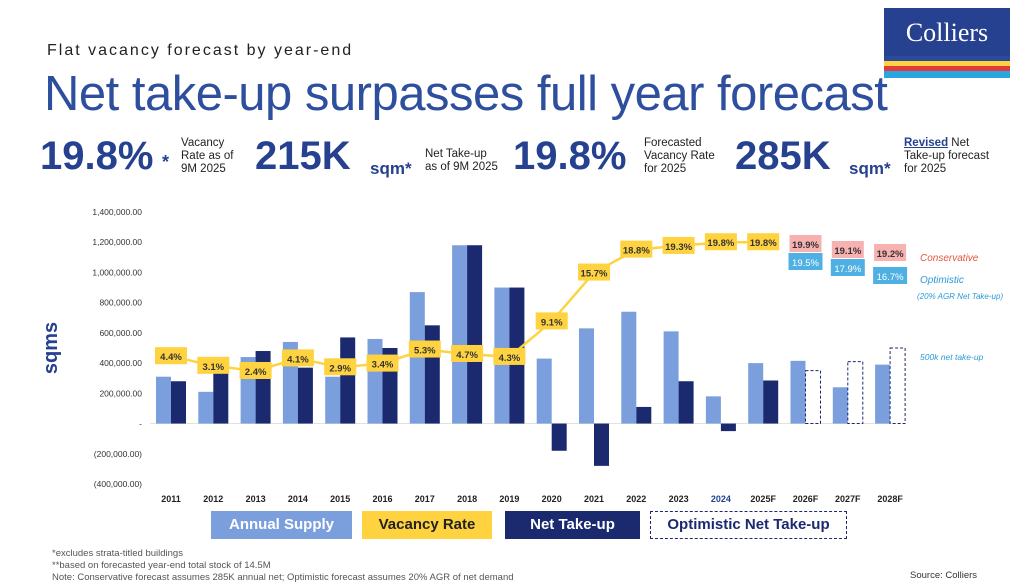 The width and height of the screenshot is (1025, 588). I want to click on x-tick-label: 2027F, so click(848, 499).